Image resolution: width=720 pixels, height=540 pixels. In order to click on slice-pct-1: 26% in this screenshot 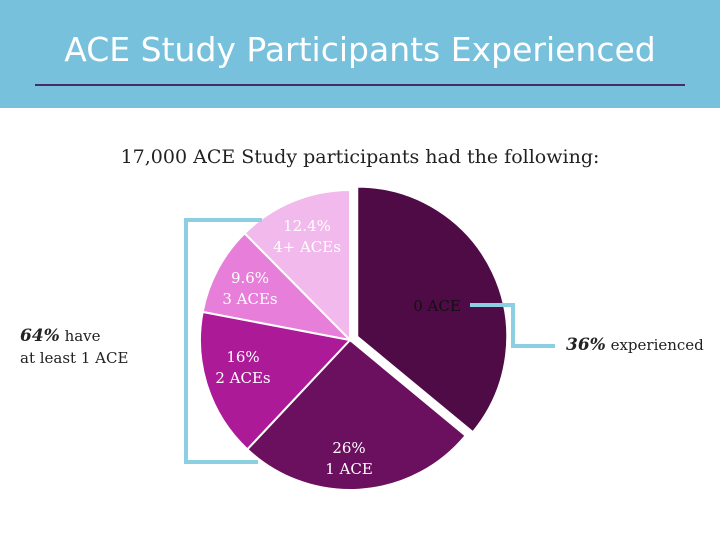, I will do `click(349, 448)`.